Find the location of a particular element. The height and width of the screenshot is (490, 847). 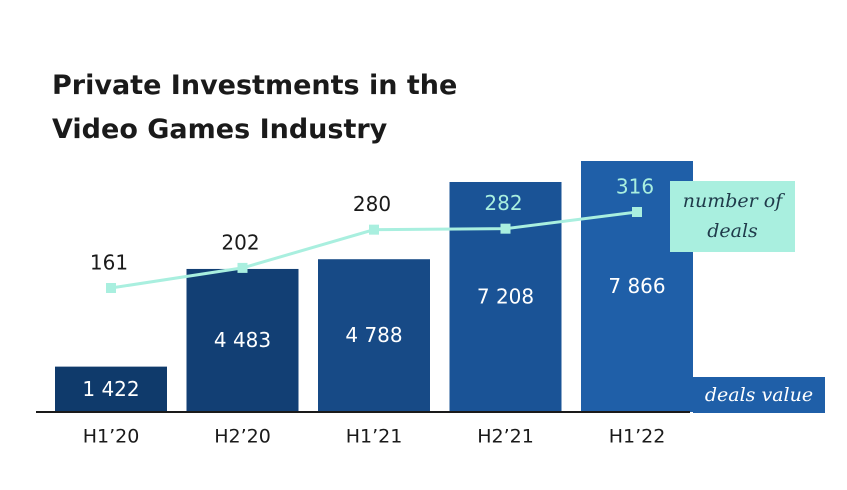

x-tick-label: H1’22 is located at coordinates (637, 437).